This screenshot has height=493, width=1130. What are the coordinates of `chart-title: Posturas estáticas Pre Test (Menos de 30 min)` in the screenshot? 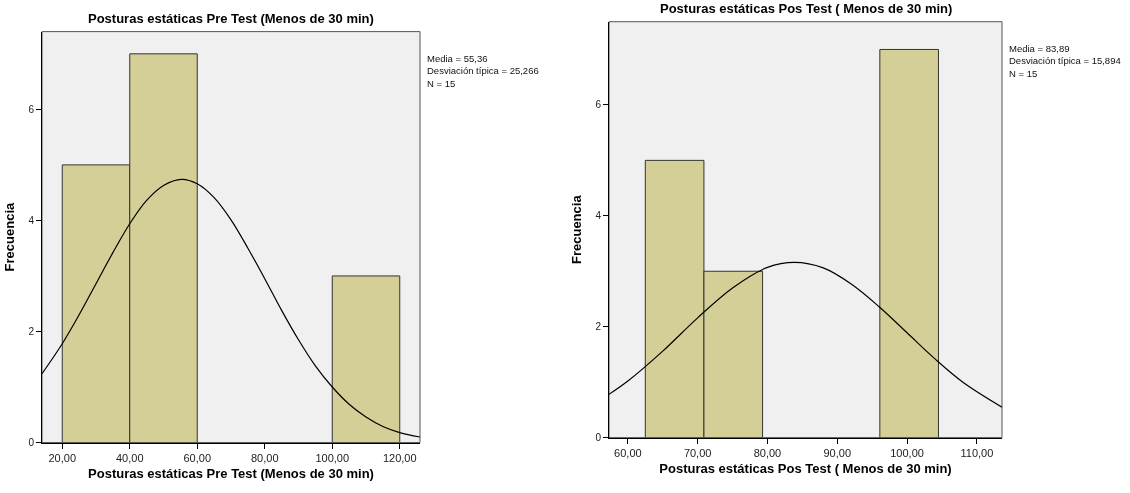 It's located at (231, 18).